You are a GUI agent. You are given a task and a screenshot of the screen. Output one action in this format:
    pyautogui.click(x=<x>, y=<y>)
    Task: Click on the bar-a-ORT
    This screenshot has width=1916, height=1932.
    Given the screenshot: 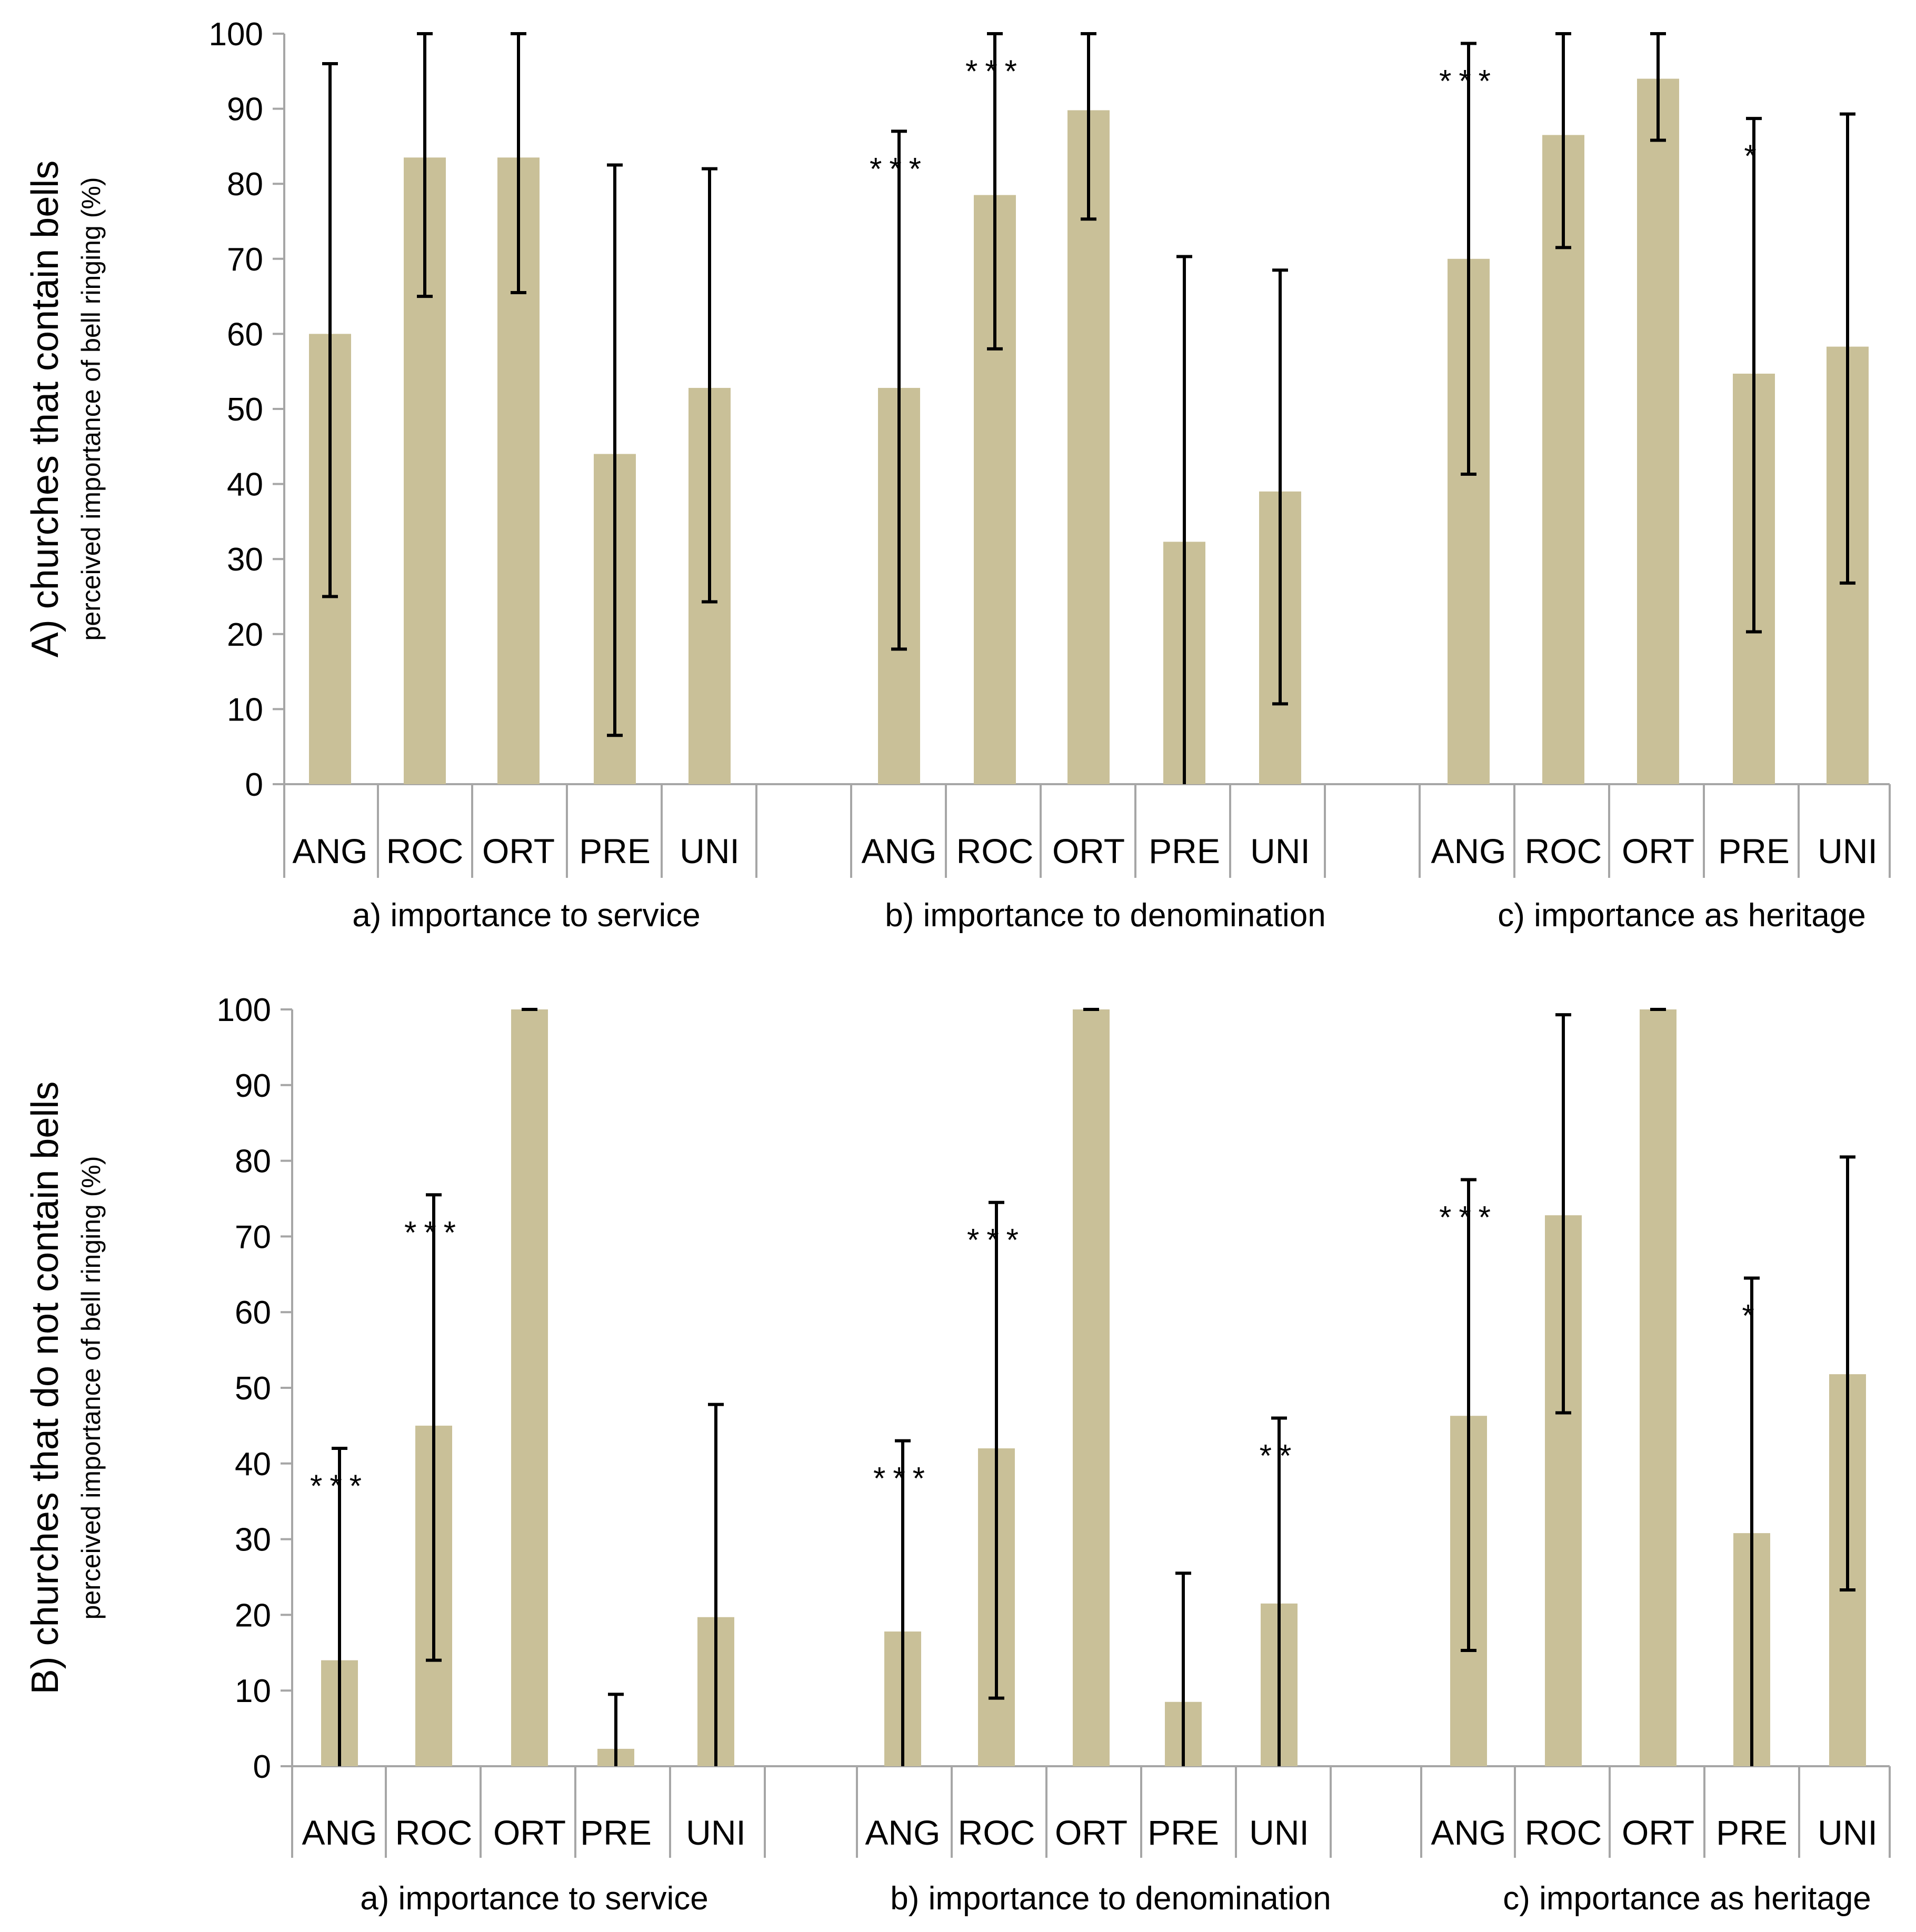 What is the action you would take?
    pyautogui.click(x=529, y=1387)
    